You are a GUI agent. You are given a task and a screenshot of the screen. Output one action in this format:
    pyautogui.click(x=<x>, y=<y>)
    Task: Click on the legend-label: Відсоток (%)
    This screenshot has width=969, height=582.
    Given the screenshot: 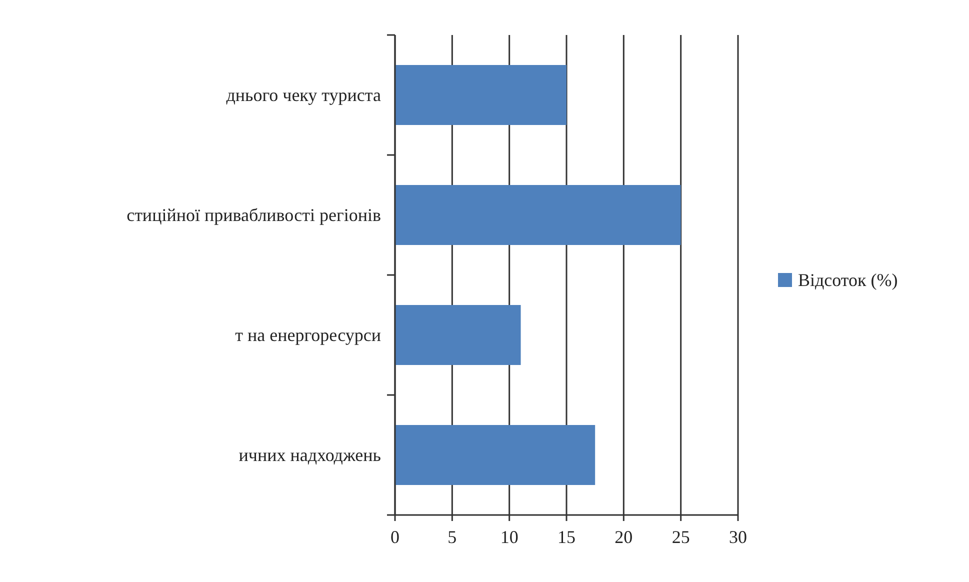 What is the action you would take?
    pyautogui.click(x=848, y=280)
    